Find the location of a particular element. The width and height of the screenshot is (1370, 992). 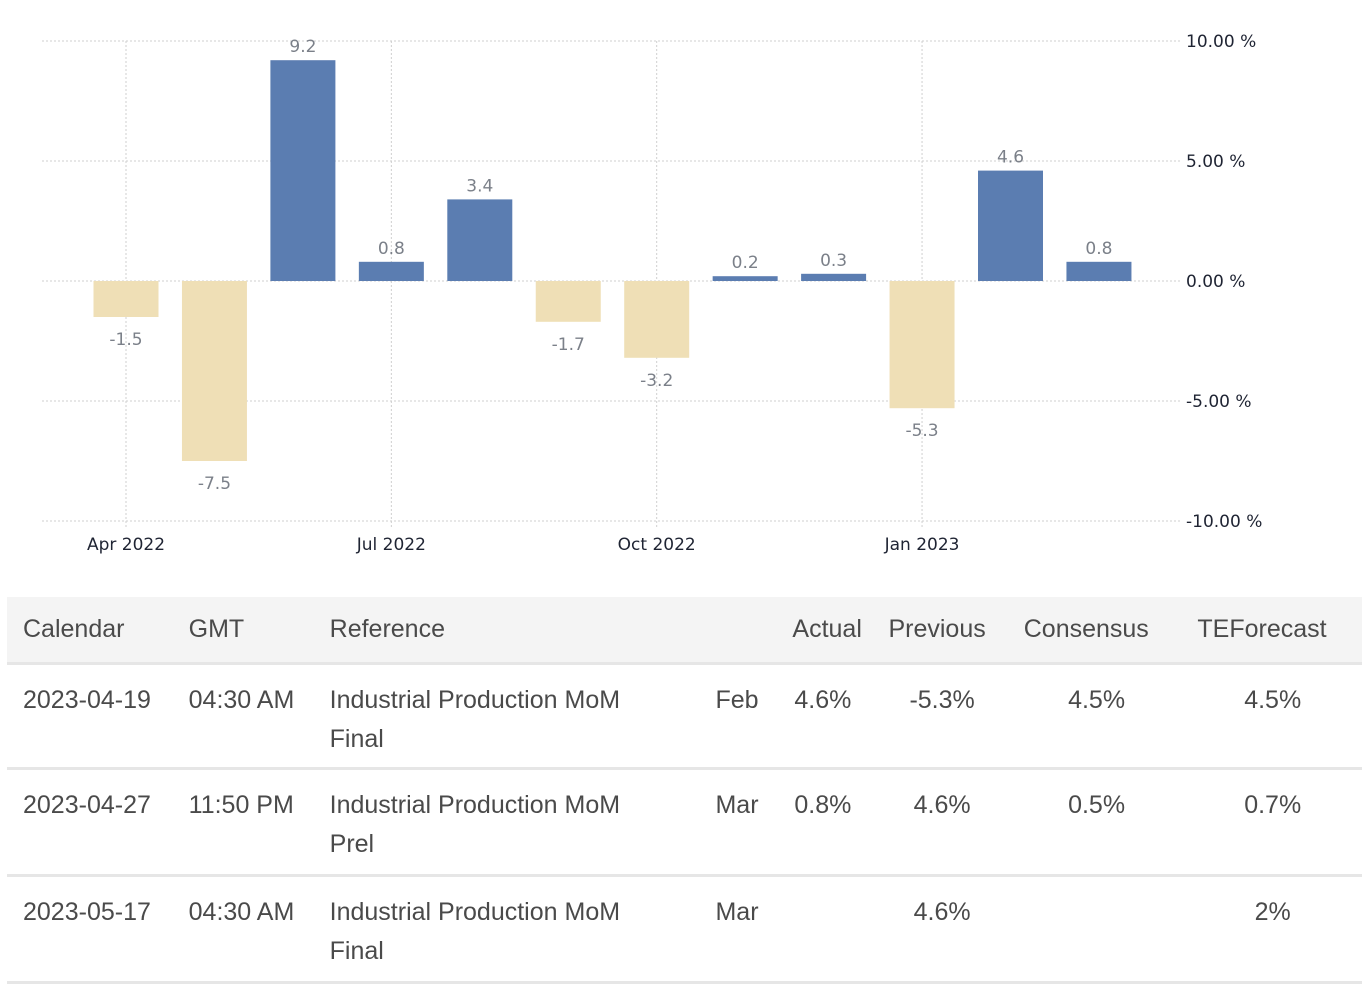

cell-period: Feb is located at coordinates (737, 699).